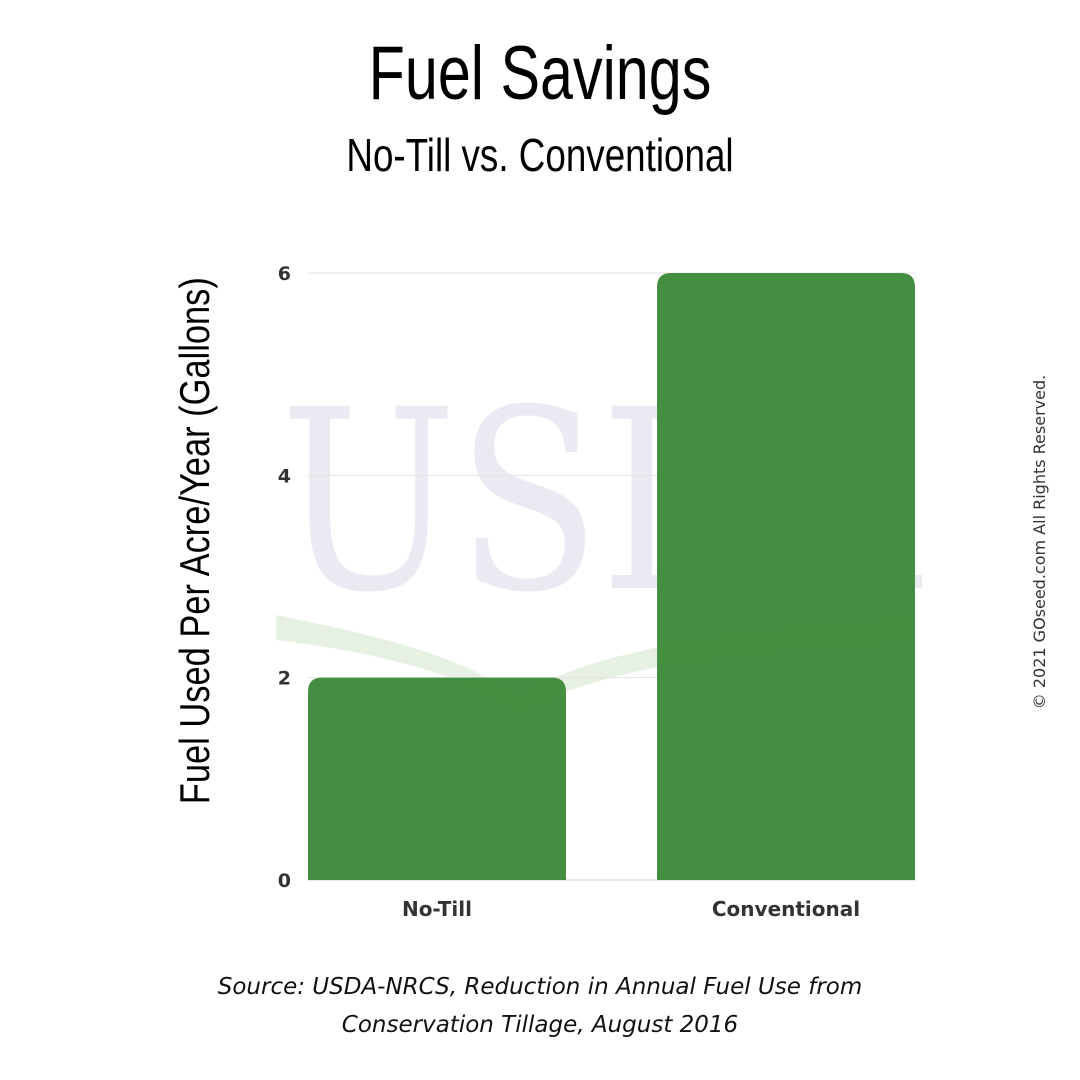 The height and width of the screenshot is (1080, 1080). What do you see at coordinates (437, 778) in the screenshot?
I see `bar-no-till` at bounding box center [437, 778].